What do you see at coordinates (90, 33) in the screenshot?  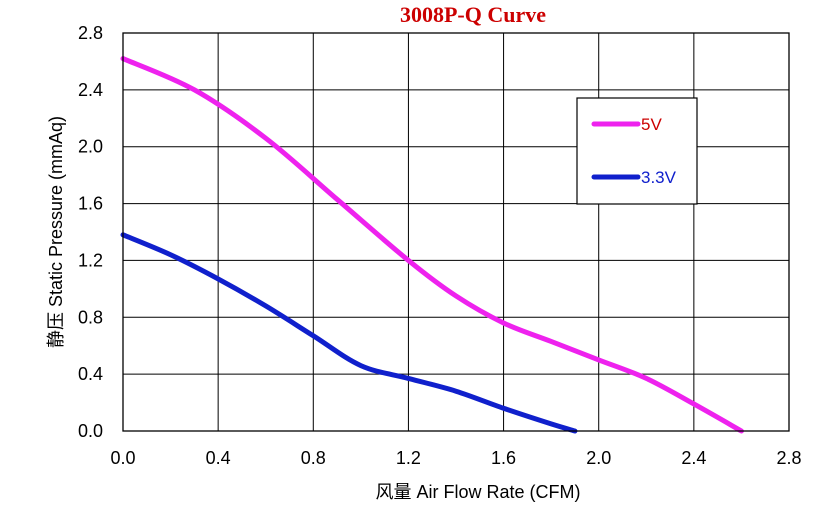 I see `y-tick-label: 2.8` at bounding box center [90, 33].